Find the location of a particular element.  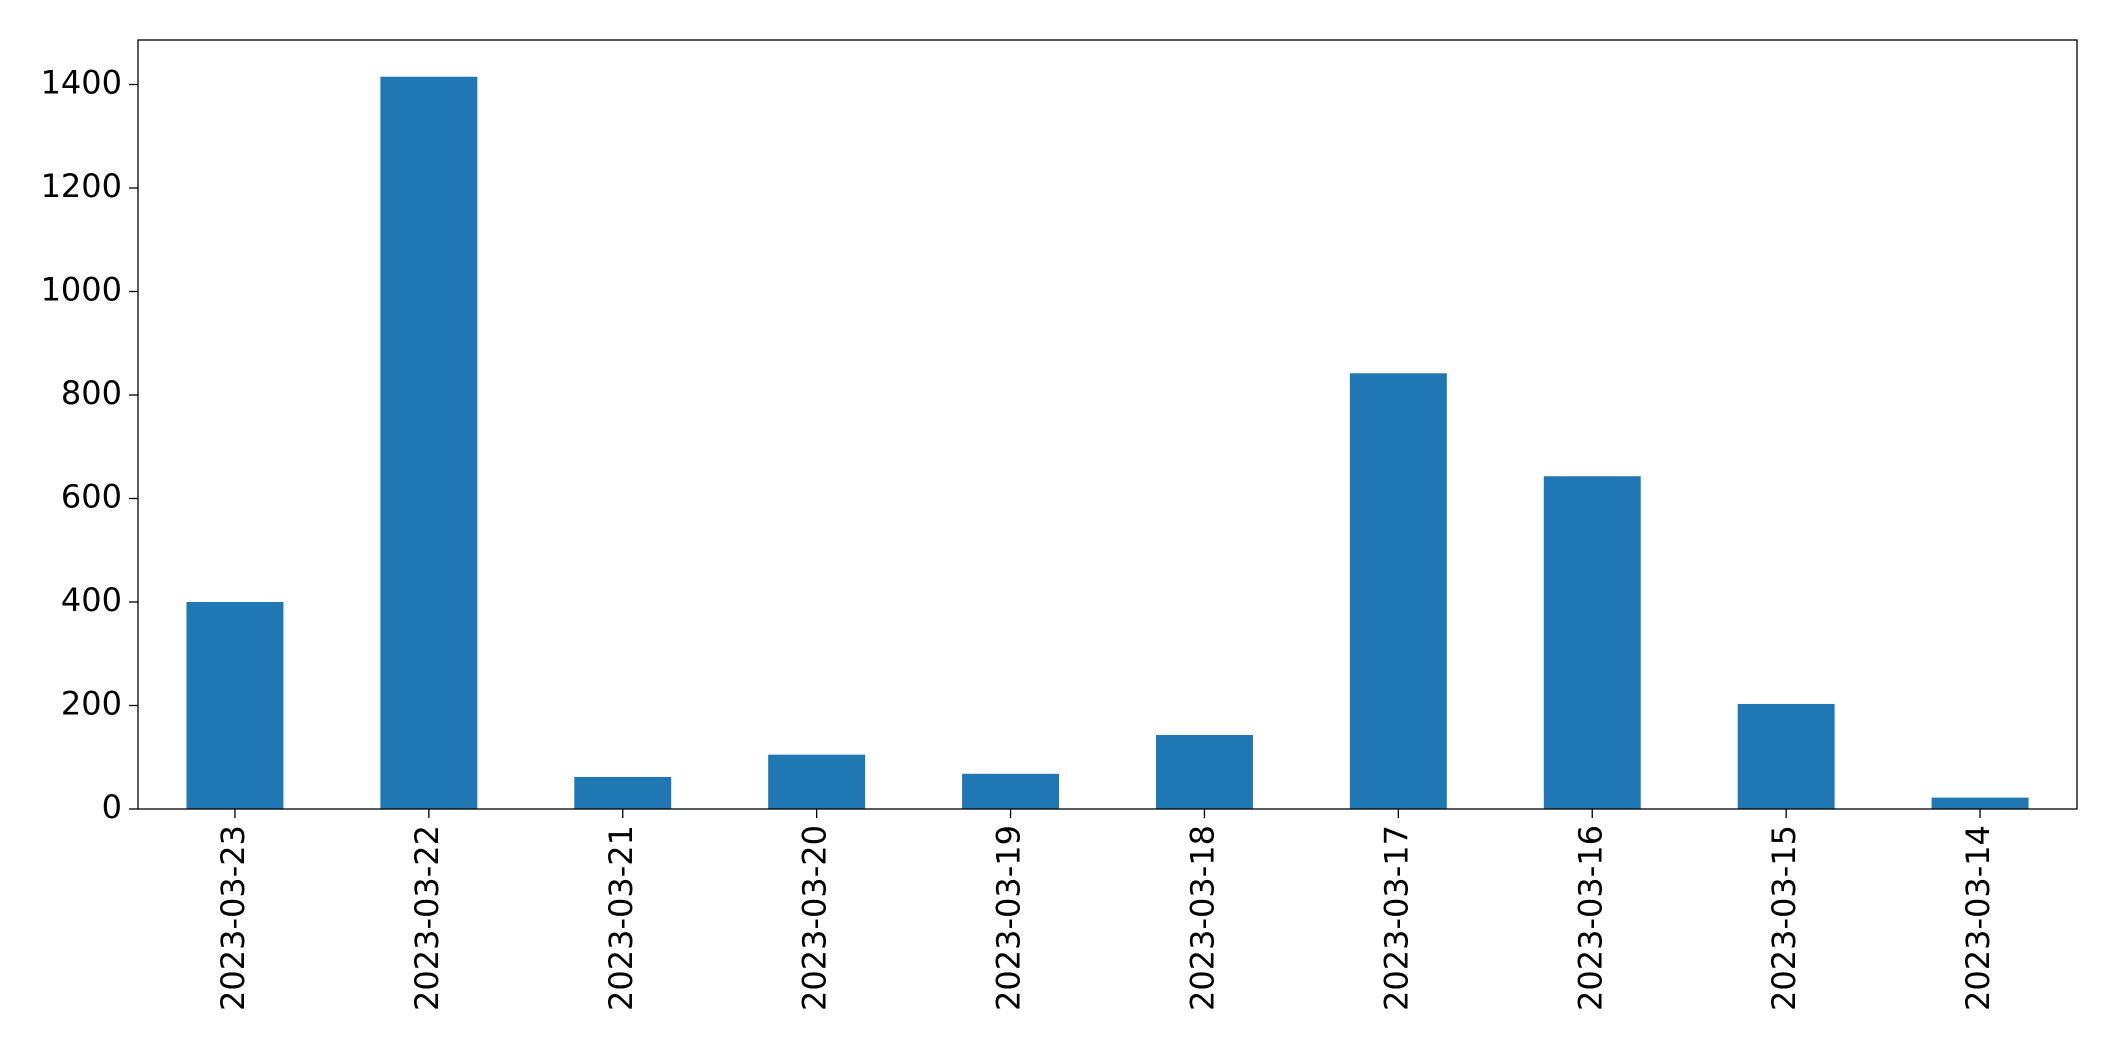

y-tick-label: 400 is located at coordinates (91, 600).